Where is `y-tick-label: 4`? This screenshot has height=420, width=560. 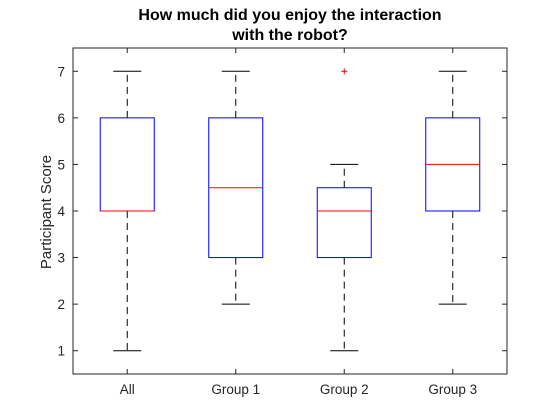
y-tick-label: 4 is located at coordinates (61, 211).